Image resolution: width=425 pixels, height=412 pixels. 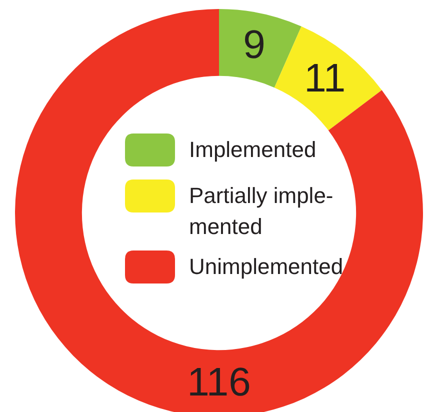 What do you see at coordinates (325, 78) in the screenshot?
I see `data-label: 11` at bounding box center [325, 78].